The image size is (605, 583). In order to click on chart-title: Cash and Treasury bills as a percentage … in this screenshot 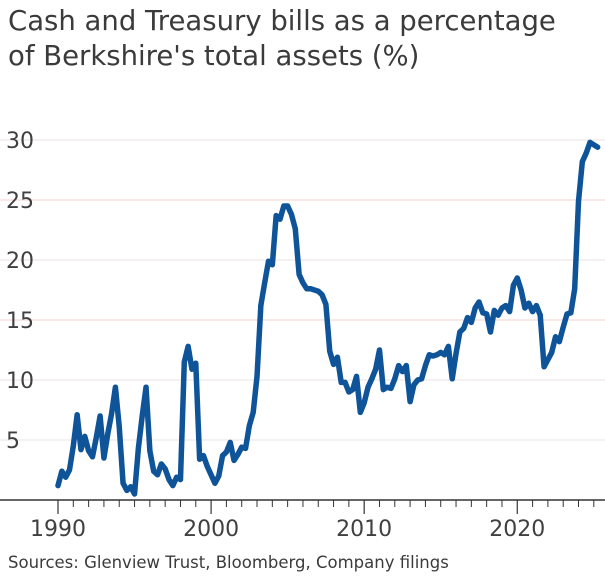, I will do `click(282, 38)`.